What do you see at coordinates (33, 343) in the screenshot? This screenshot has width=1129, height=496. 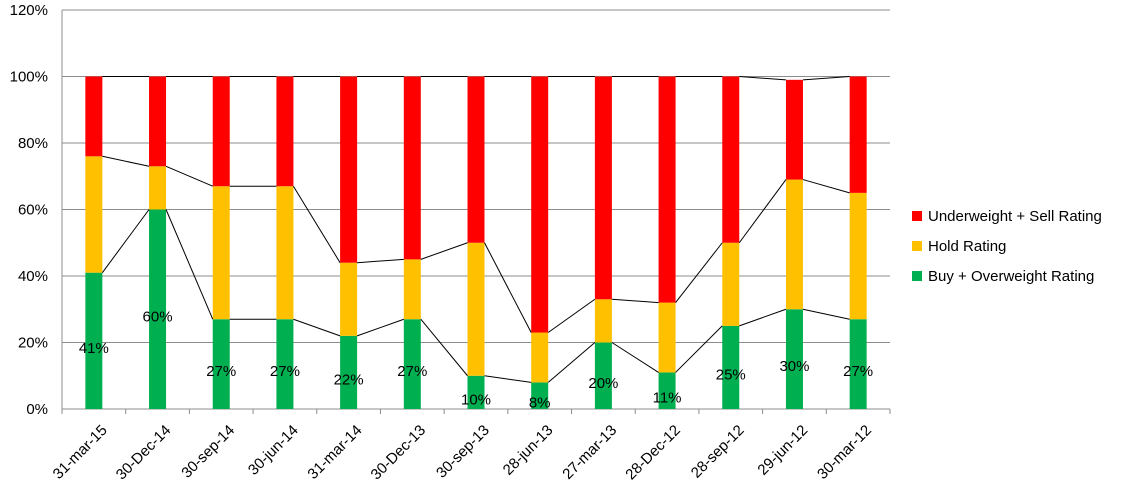 I see `y-tick-label: 20%` at bounding box center [33, 343].